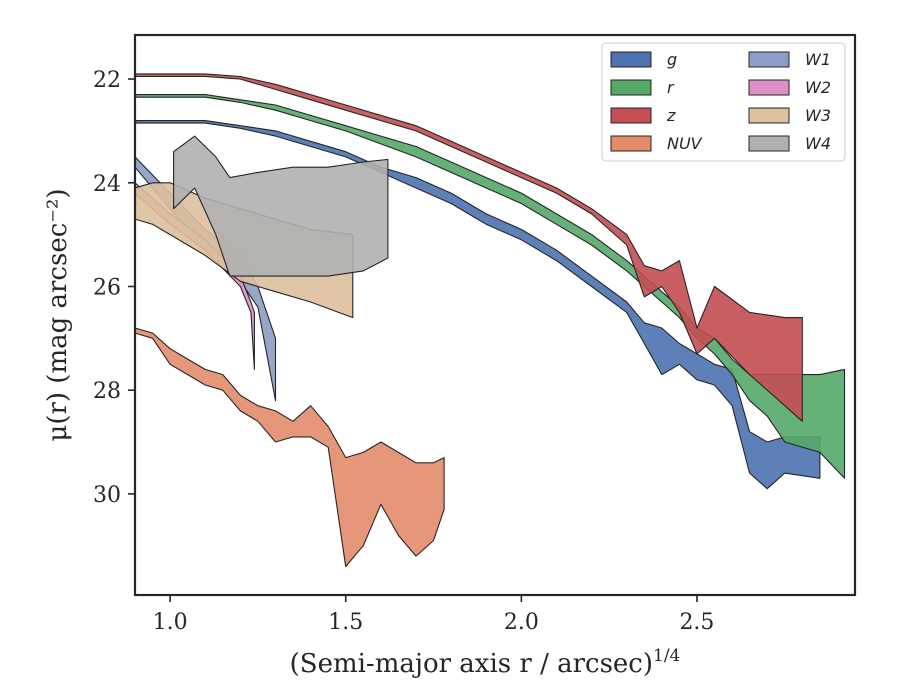 The height and width of the screenshot is (700, 900). I want to click on legend-swatch-w1, so click(769, 59).